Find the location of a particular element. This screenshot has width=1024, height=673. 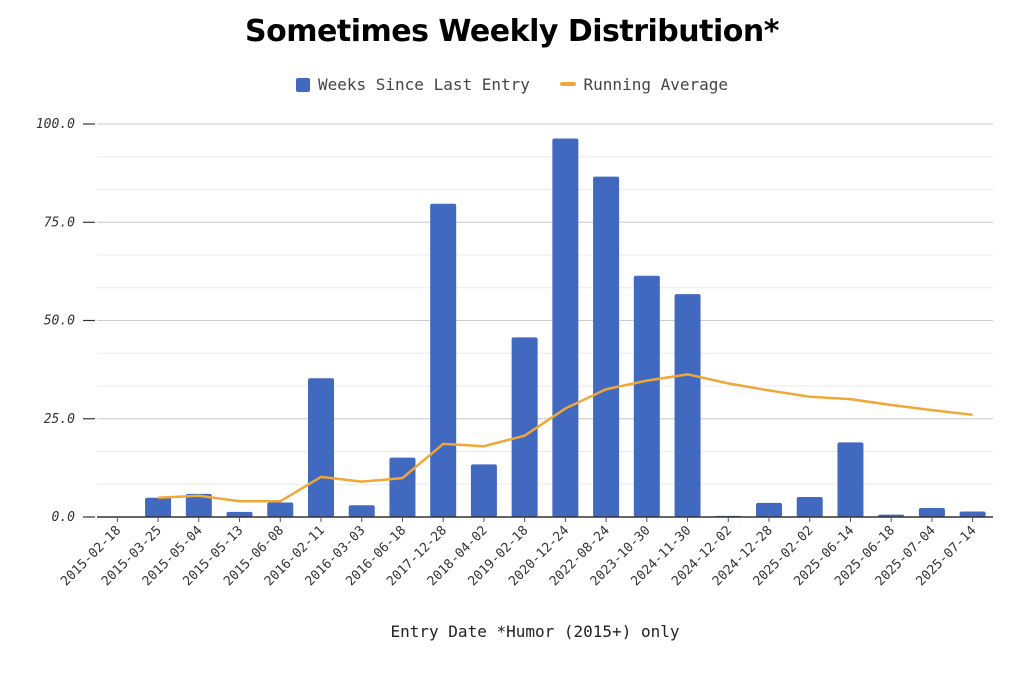

y-tick-label: 25.0 is located at coordinates (59, 419).